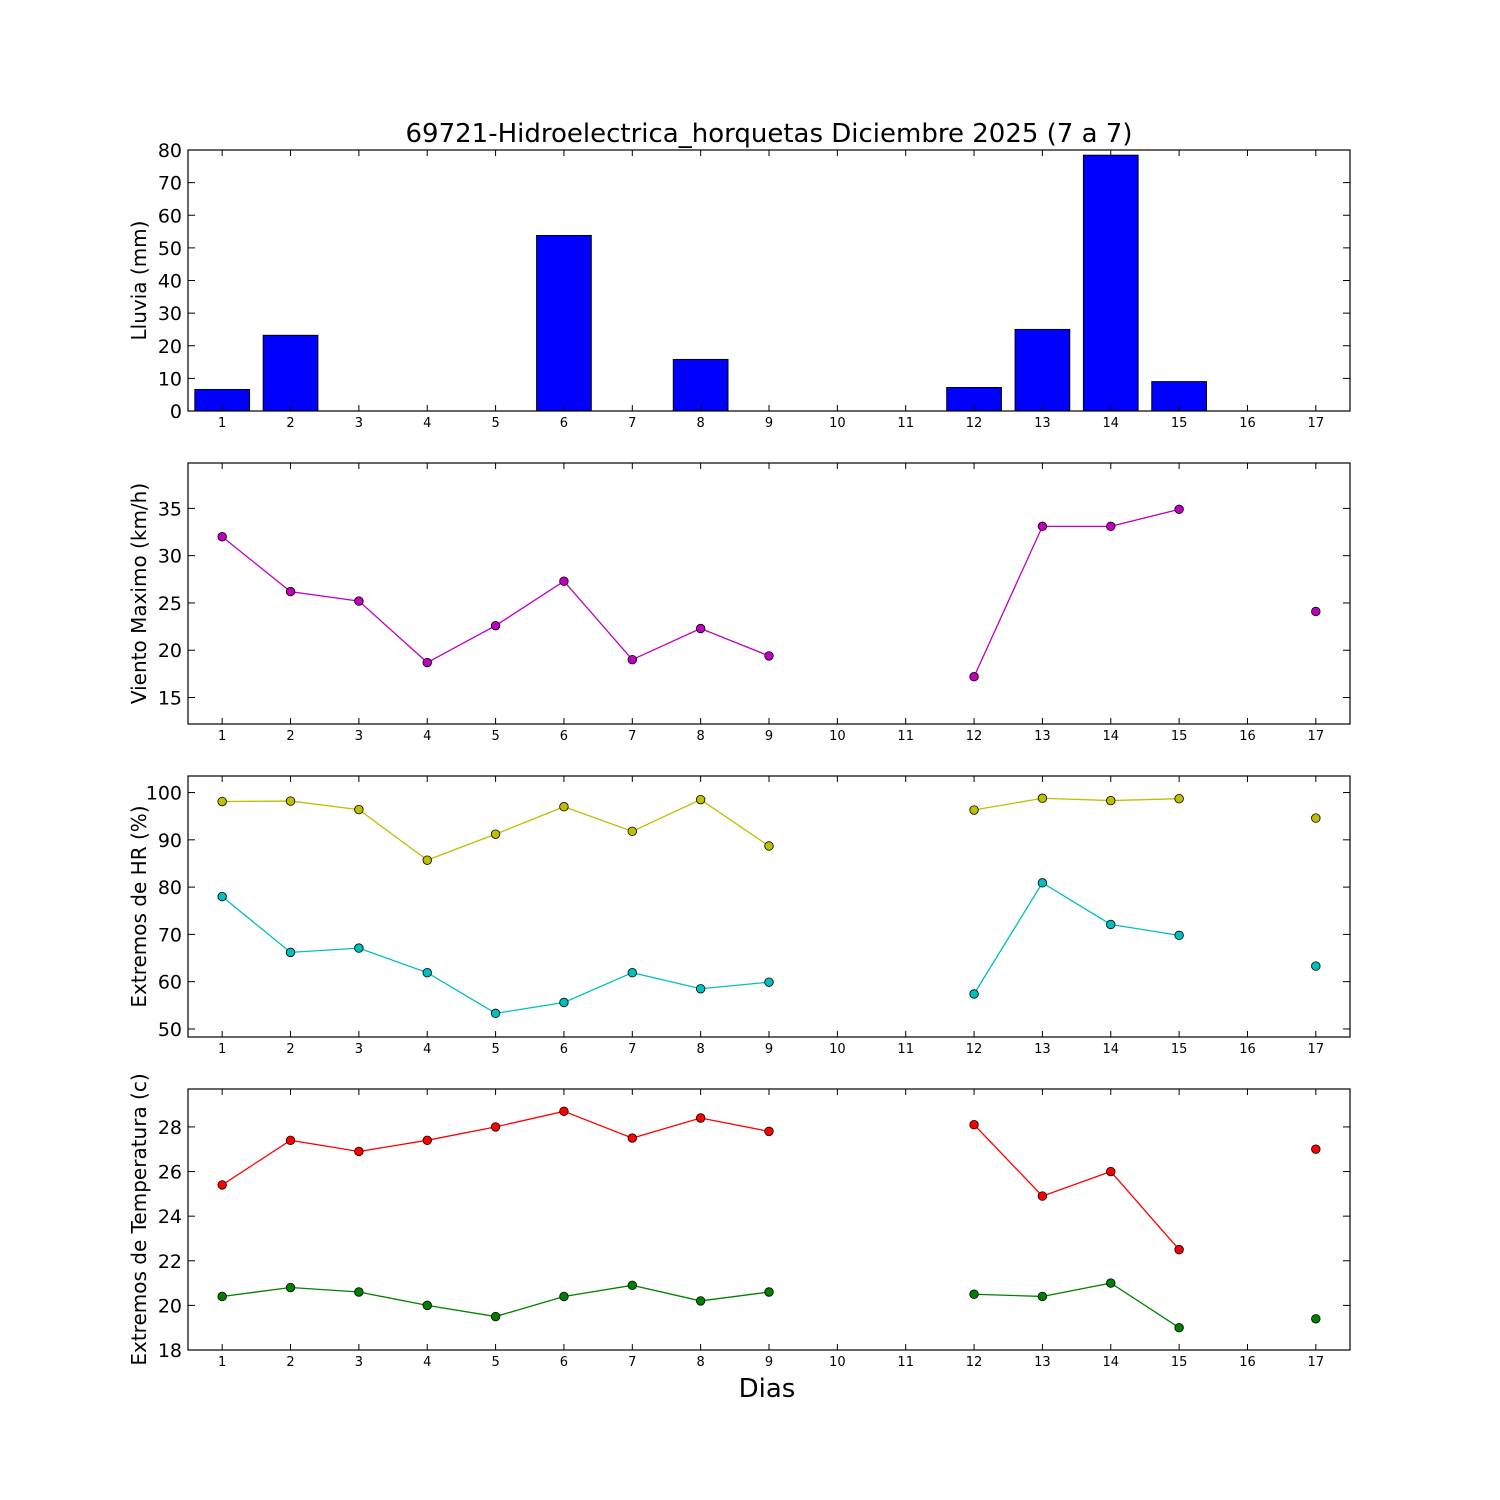 The width and height of the screenshot is (1500, 1500). Describe the element at coordinates (1076, 938) in the screenshot. I see `series-2-line` at that location.